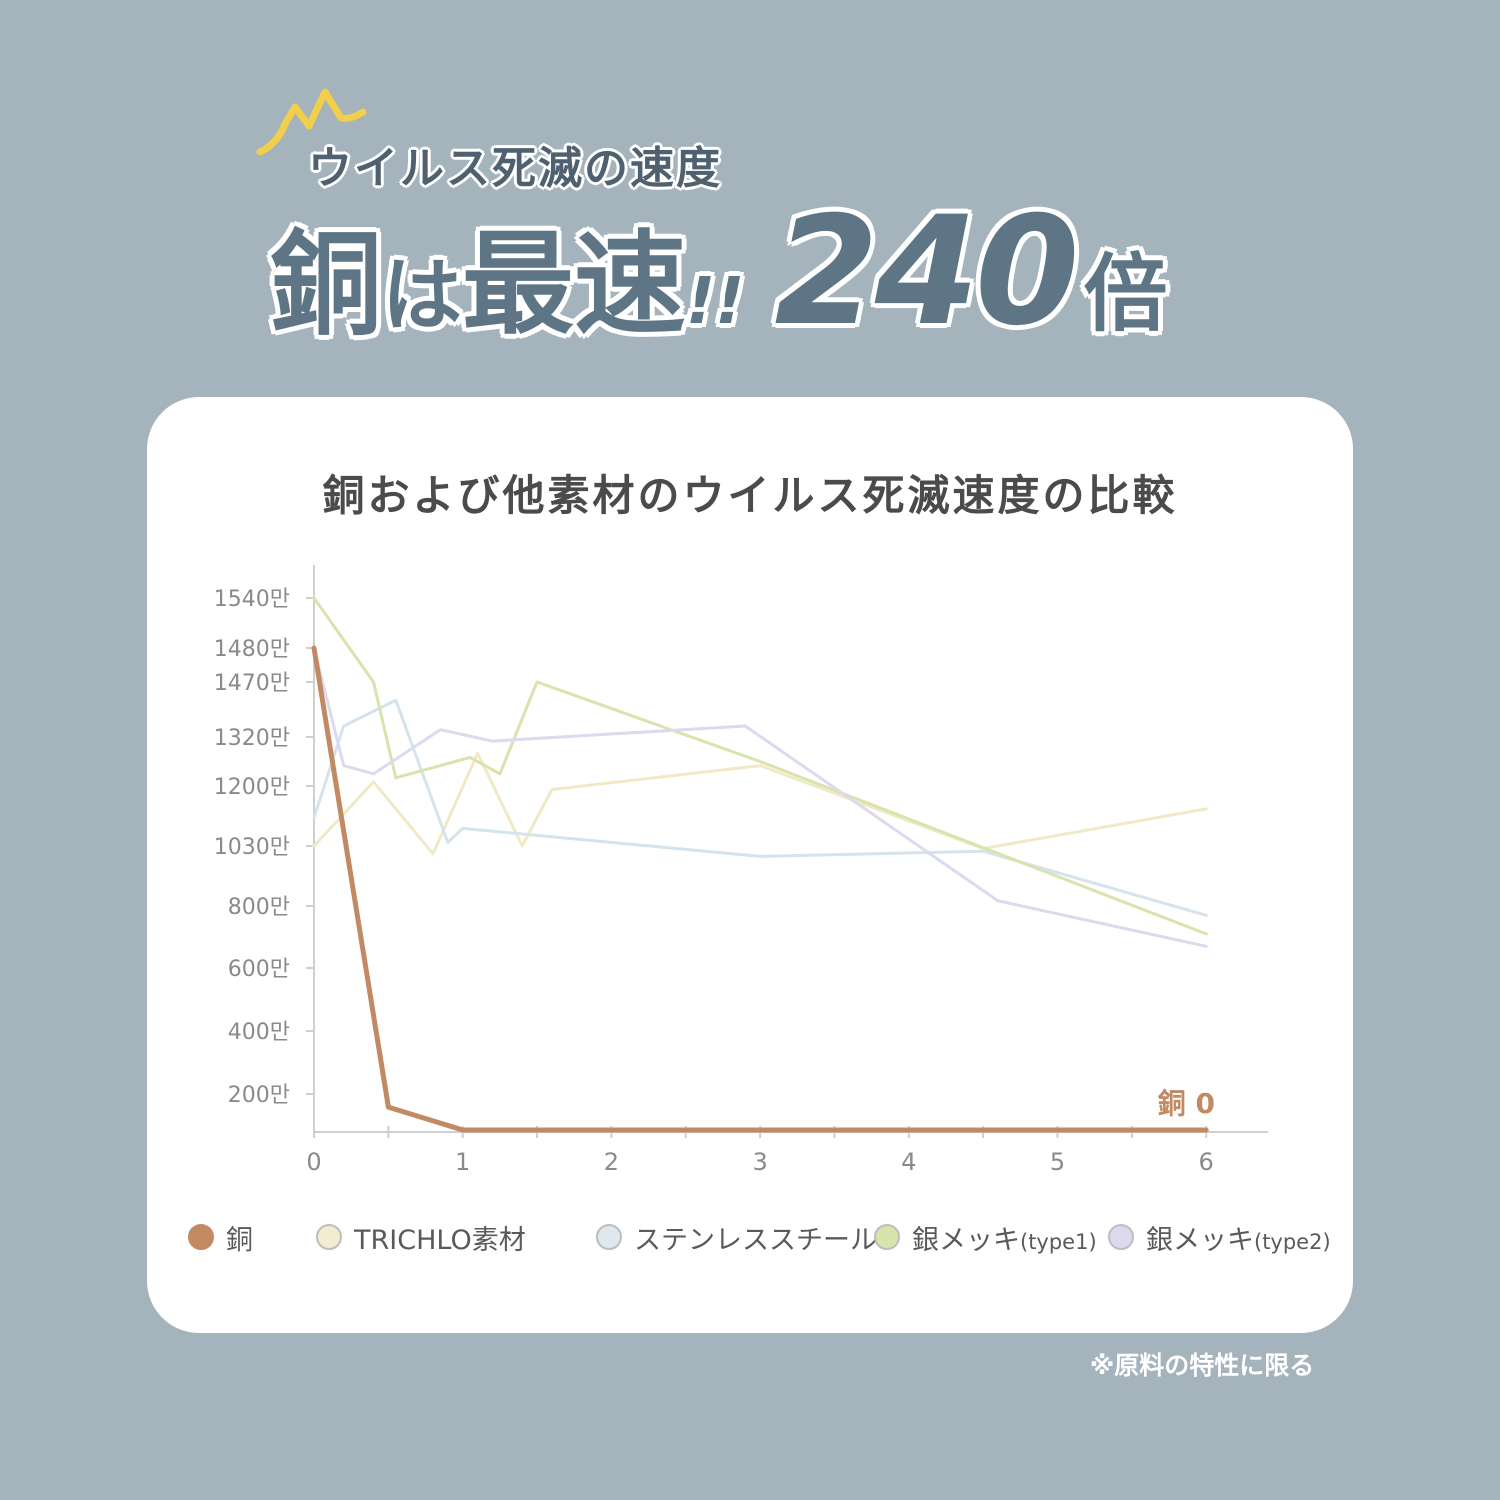 The width and height of the screenshot is (1500, 1500). I want to click on legend-item-copper: 銅, so click(220, 1237).